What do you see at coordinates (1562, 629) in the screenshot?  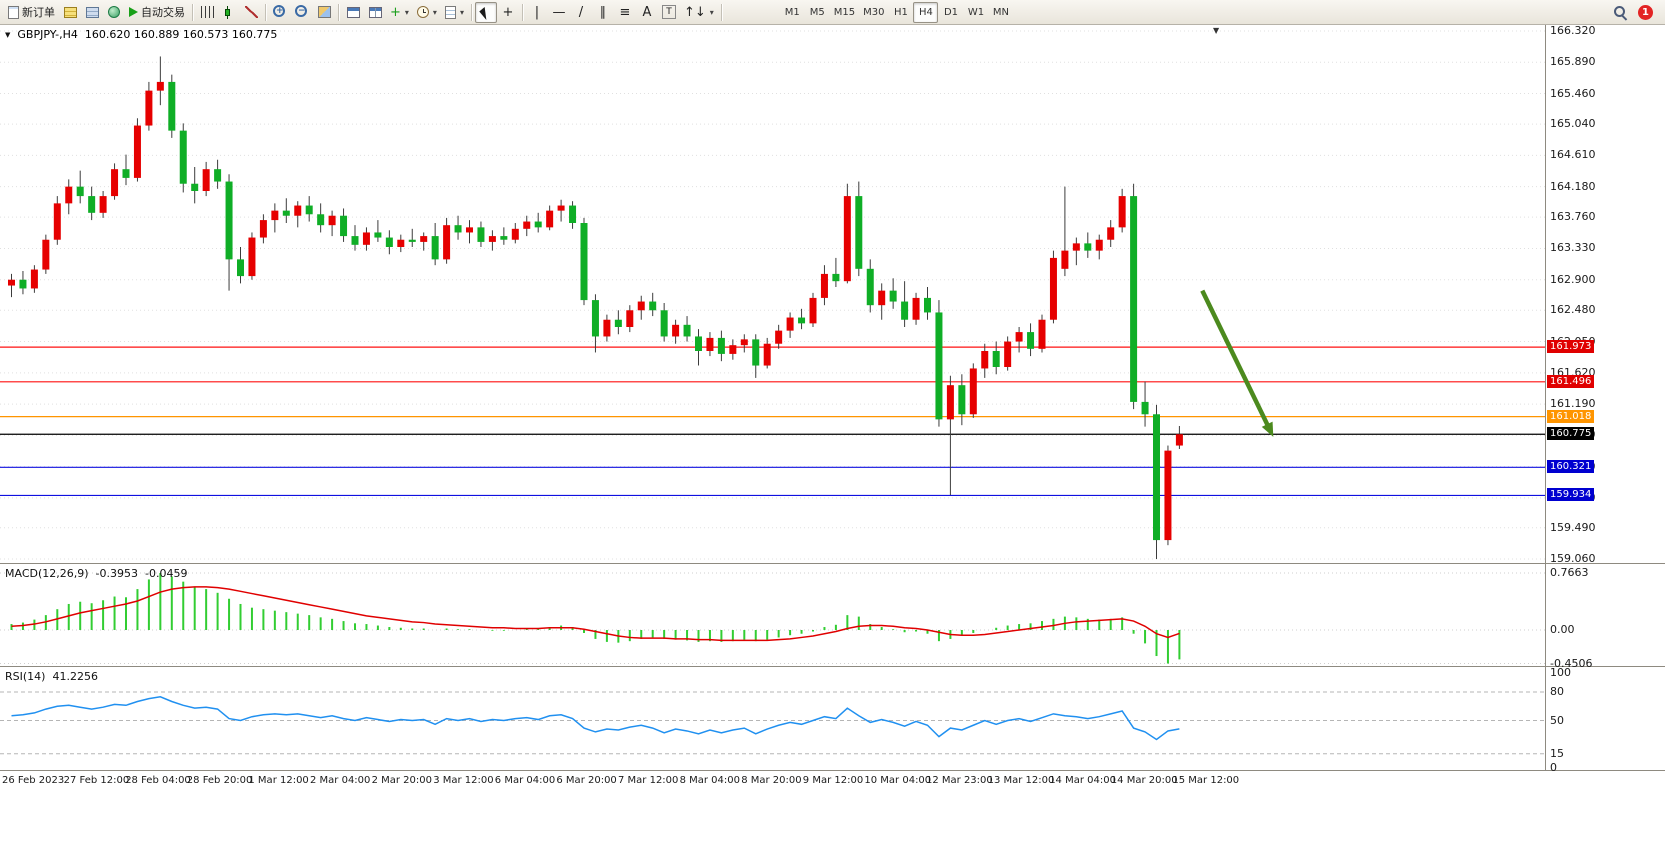 I see `macd-scale-label: 0.00` at bounding box center [1562, 629].